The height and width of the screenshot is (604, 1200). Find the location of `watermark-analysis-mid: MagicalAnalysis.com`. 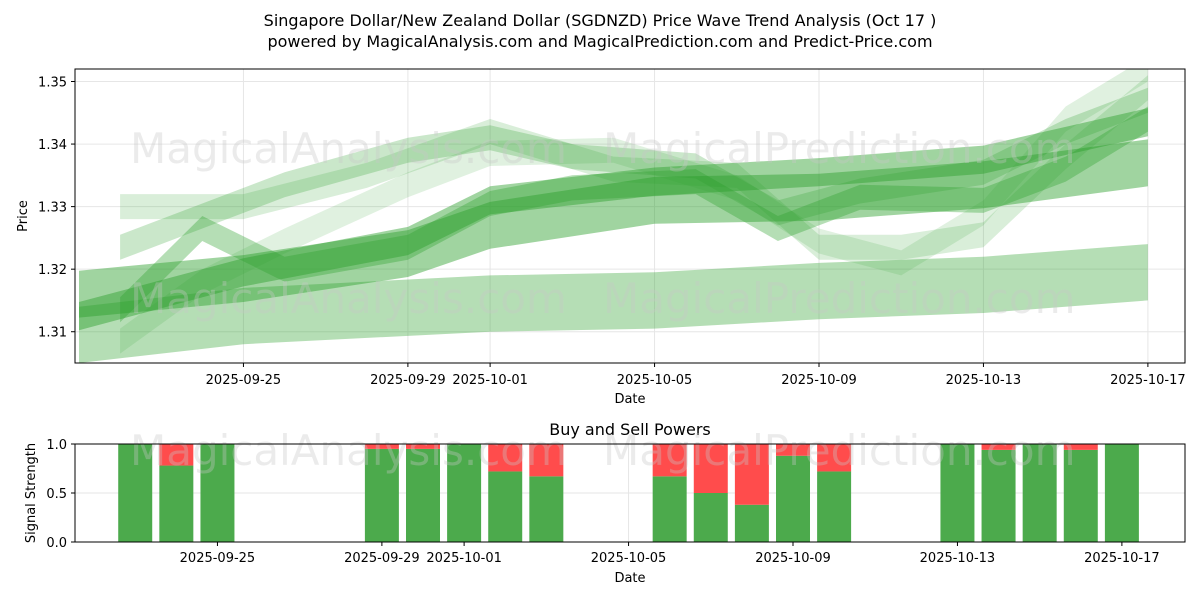

watermark-analysis-mid: MagicalAnalysis.com is located at coordinates (348, 298).